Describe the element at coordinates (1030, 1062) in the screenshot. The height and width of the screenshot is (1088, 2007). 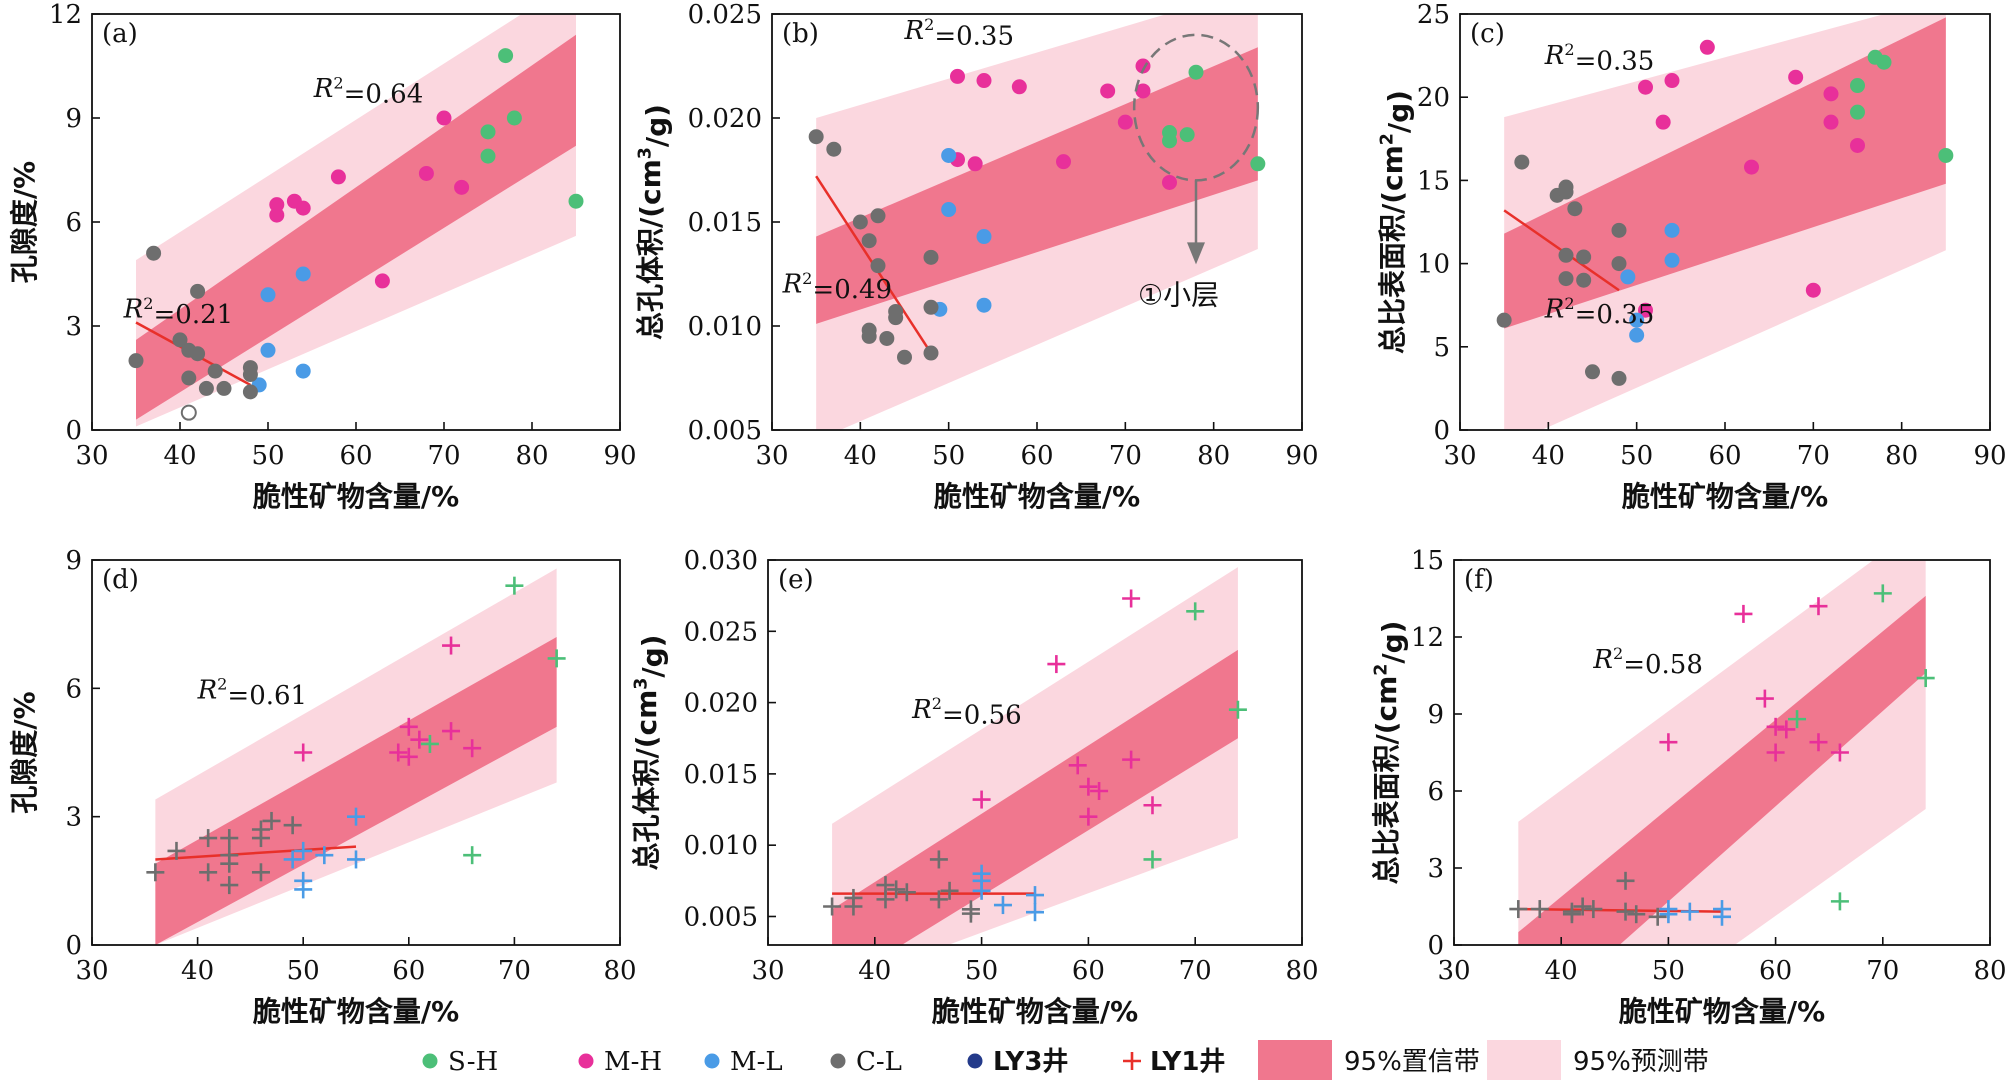
I see `legend-label: LY3井` at that location.